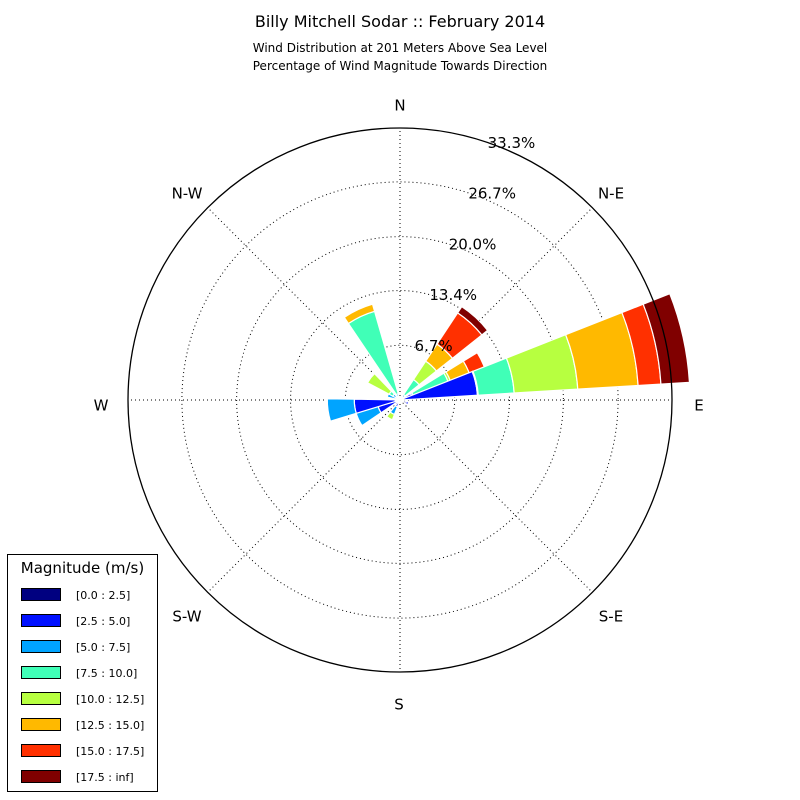 The height and width of the screenshot is (800, 800). I want to click on direction-label-n-w: N-W, so click(187, 194).